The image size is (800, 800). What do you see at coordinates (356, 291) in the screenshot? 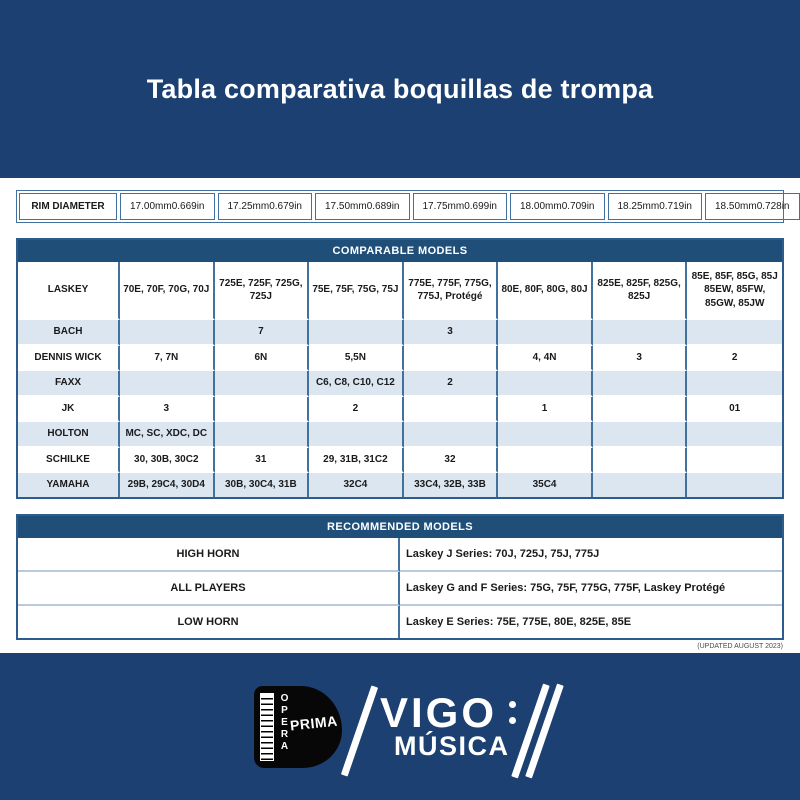
I see `model-cell: 75E, 75F, 75G, 75J` at bounding box center [356, 291].